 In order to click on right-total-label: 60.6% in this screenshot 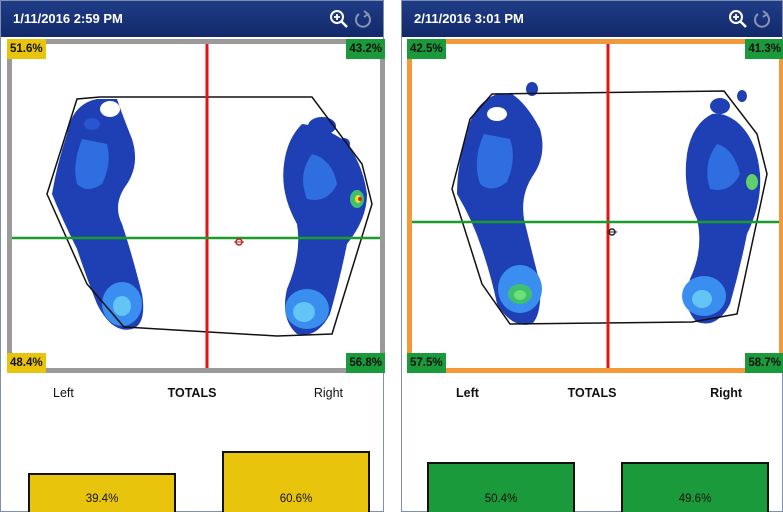, I will do `click(296, 499)`.